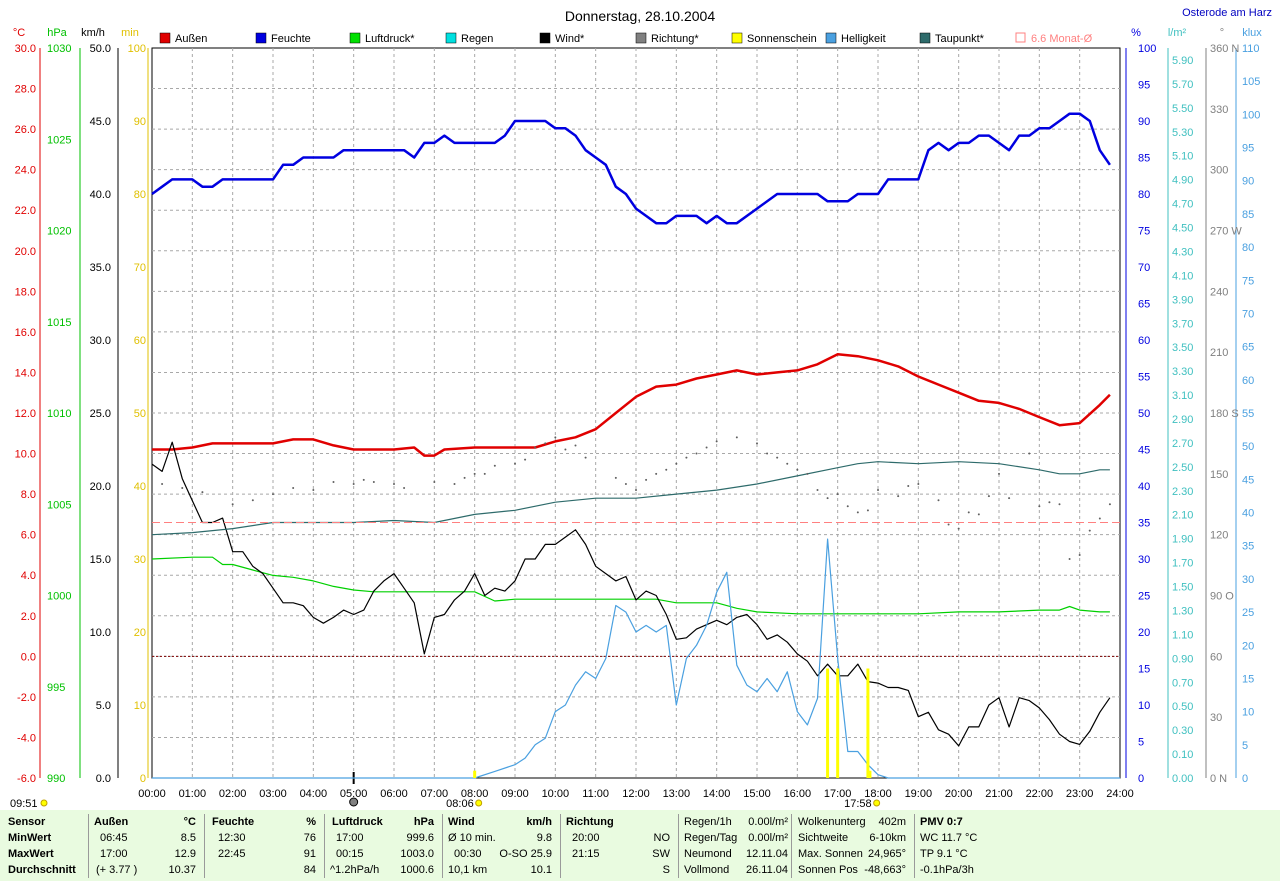 This screenshot has height=881, width=1280. Describe the element at coordinates (1182, 540) in the screenshot. I see `rain-tick-label: 1.90` at that location.